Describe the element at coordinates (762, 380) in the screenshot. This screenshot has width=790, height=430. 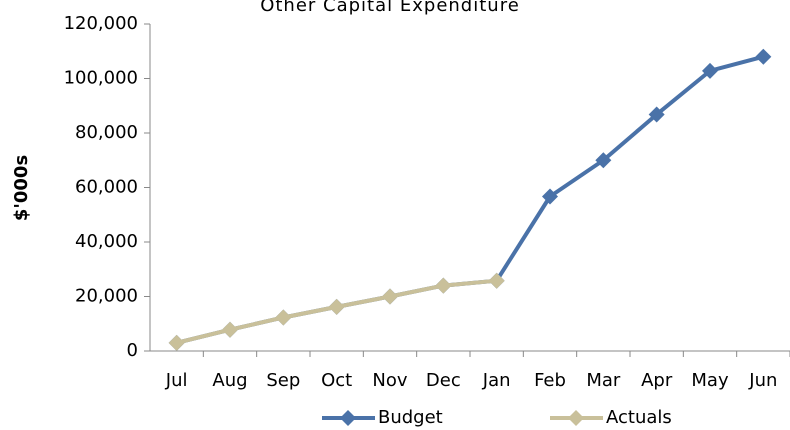
I see `x-tick-label: Jun` at that location.